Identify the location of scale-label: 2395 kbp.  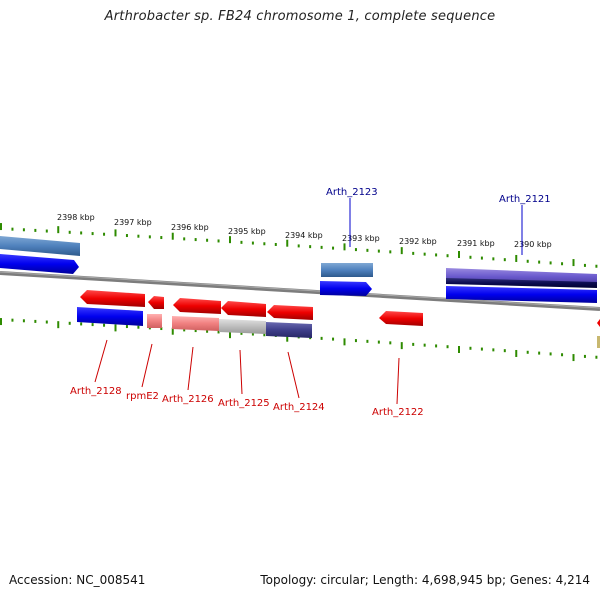
(247, 231).